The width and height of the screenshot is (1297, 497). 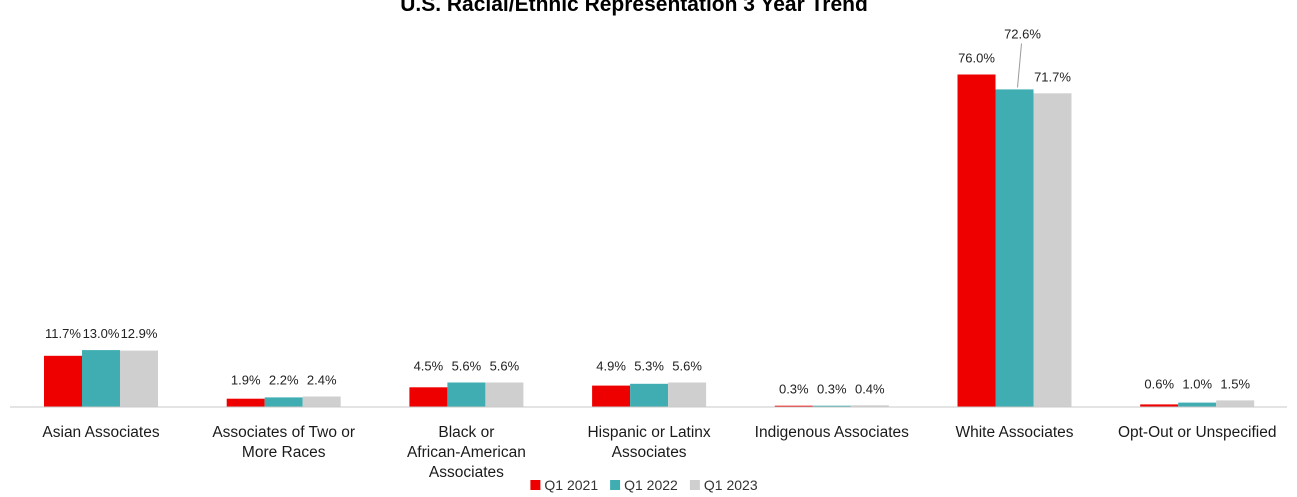 I want to click on data-label-q1-2023-black-or-african-american-associates: 5.6%, so click(x=505, y=366).